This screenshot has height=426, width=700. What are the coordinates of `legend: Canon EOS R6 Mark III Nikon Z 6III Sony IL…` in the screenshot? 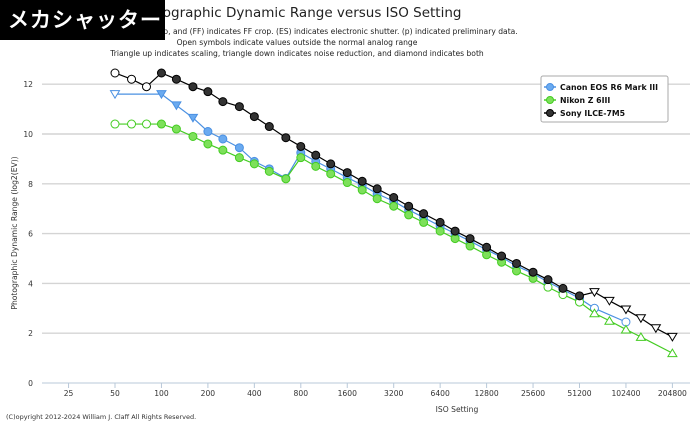 It's located at (604, 99).